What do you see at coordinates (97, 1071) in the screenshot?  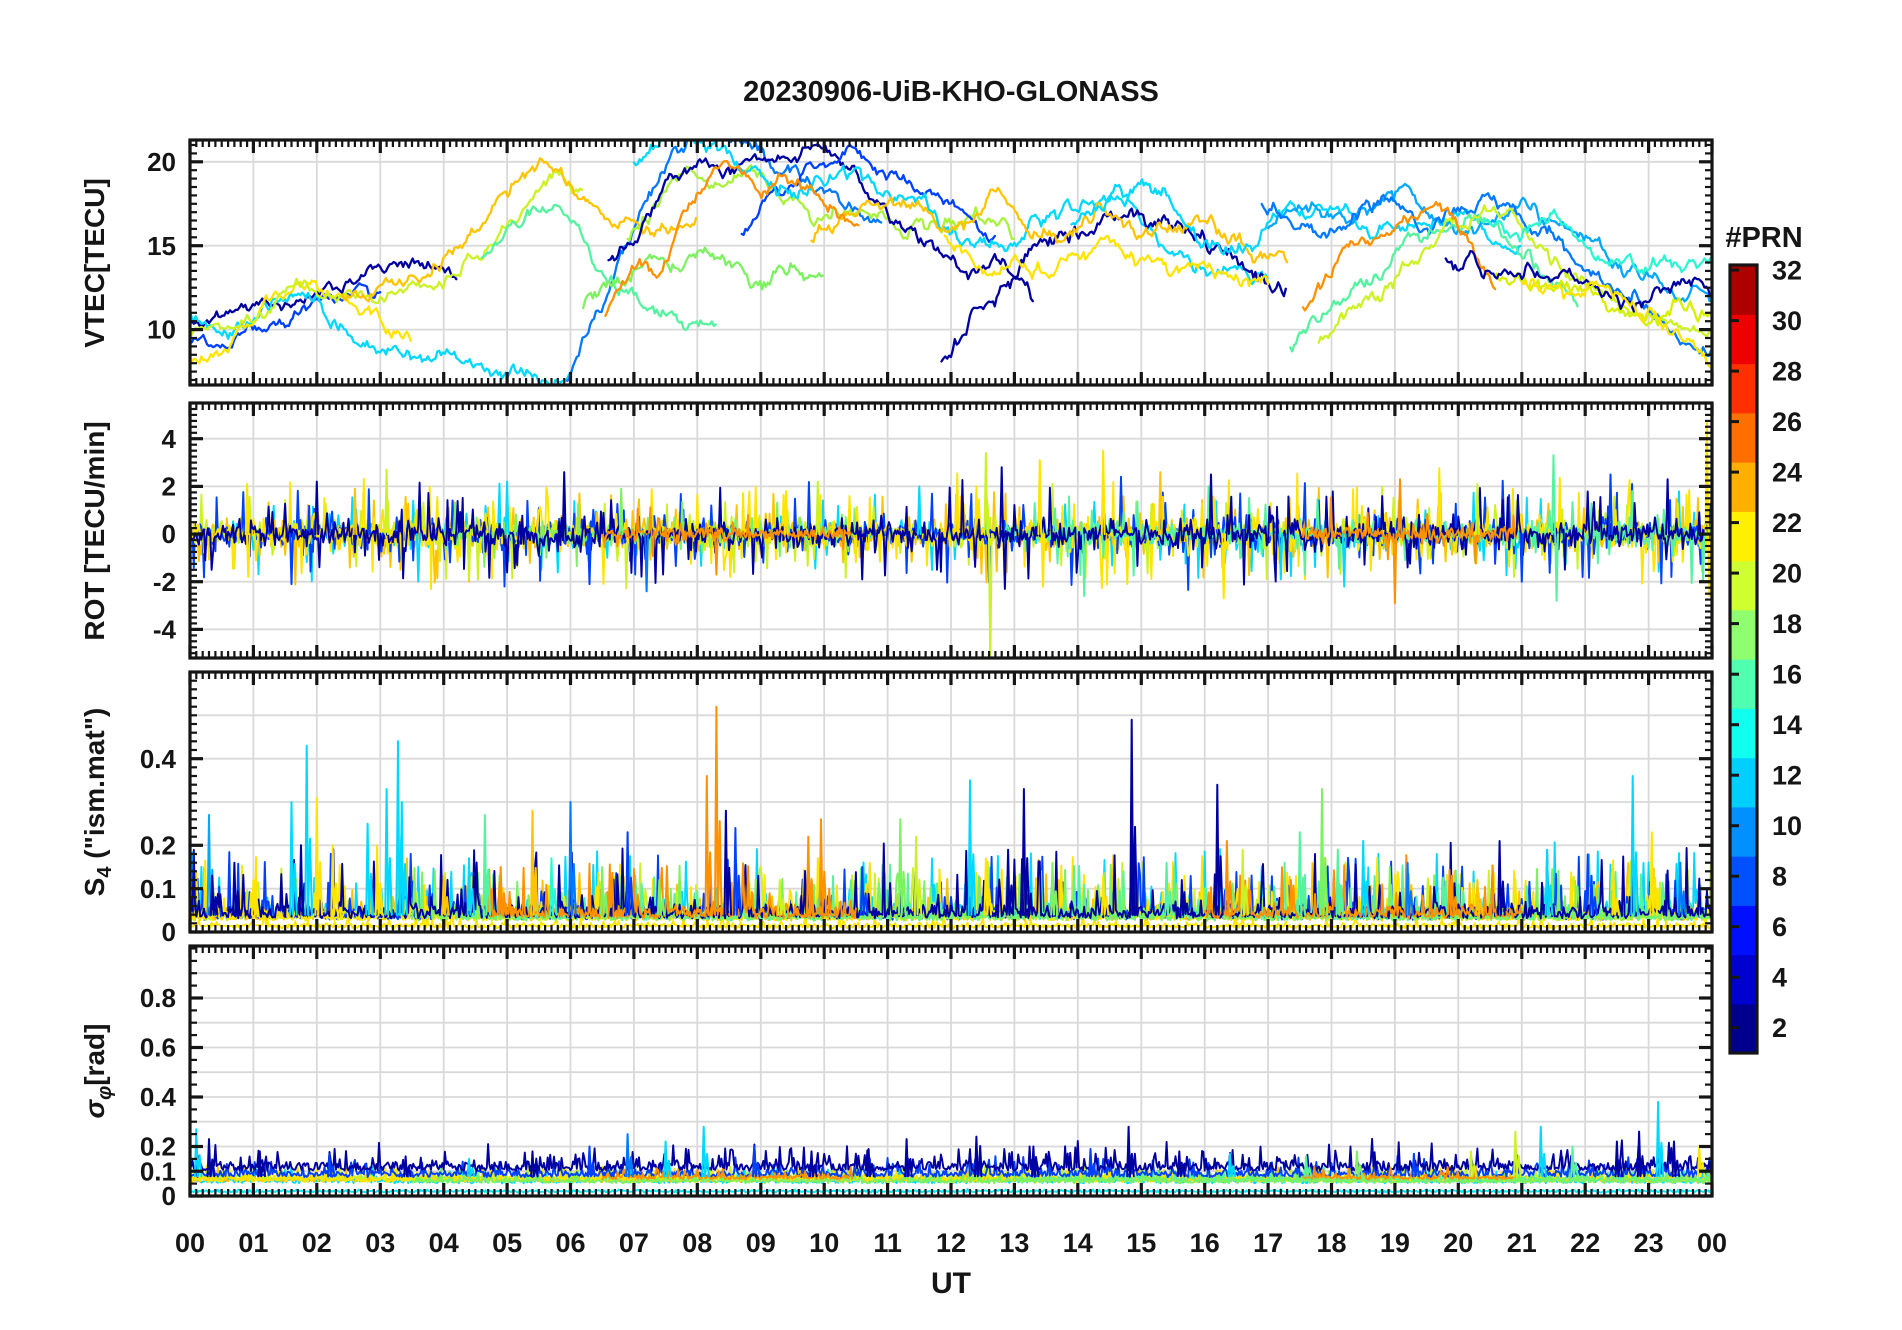 I see `y-axis-label-sigma: σφ[rad]` at bounding box center [97, 1071].